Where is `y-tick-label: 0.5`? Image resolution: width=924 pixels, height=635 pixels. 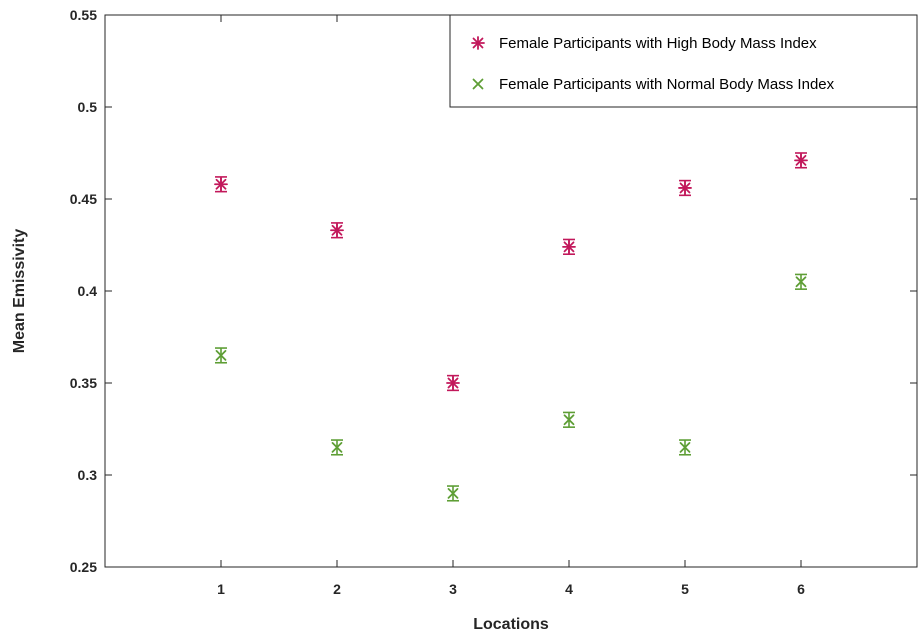
y-tick-label: 0.5 is located at coordinates (88, 107).